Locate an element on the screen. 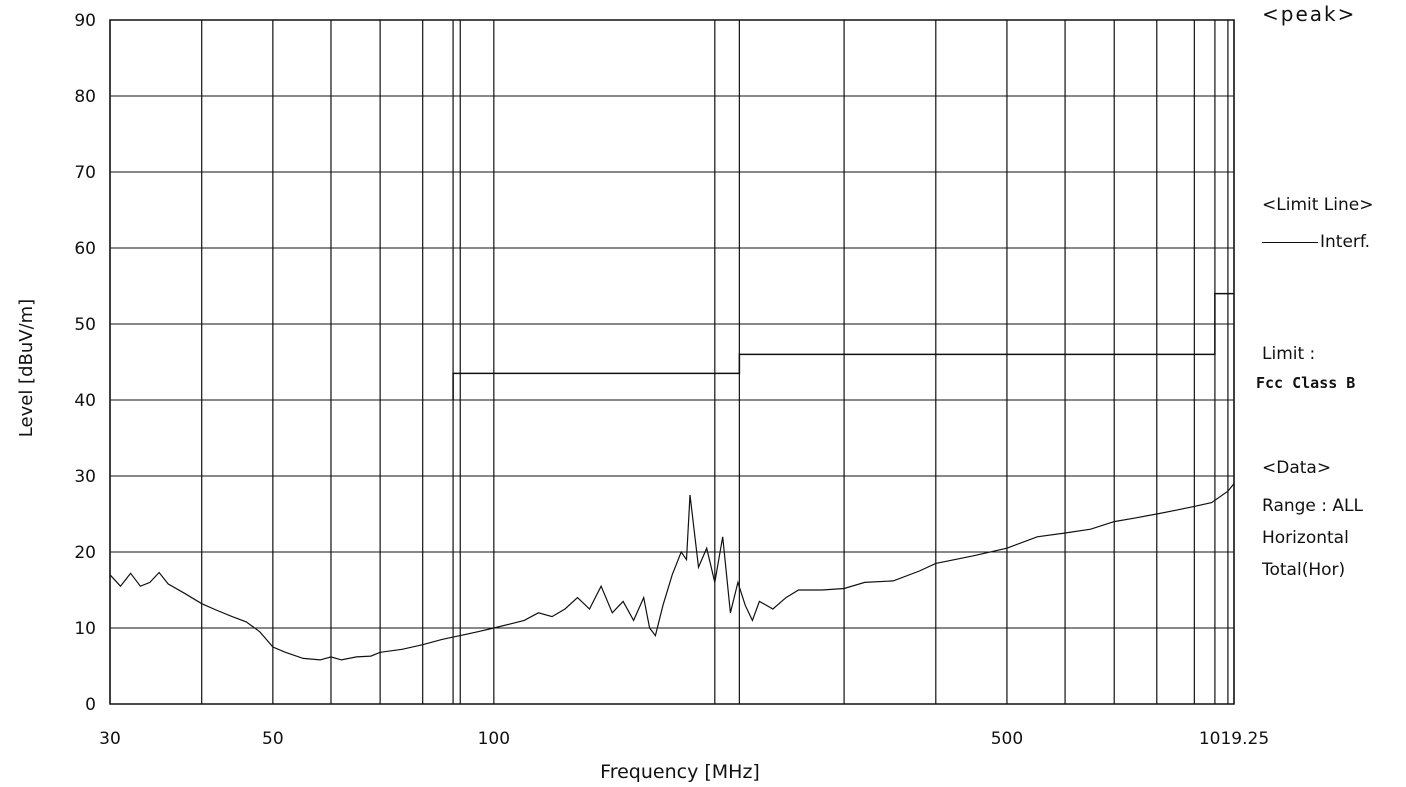  x-axis-label: Frequency [MHz] is located at coordinates (680, 772).